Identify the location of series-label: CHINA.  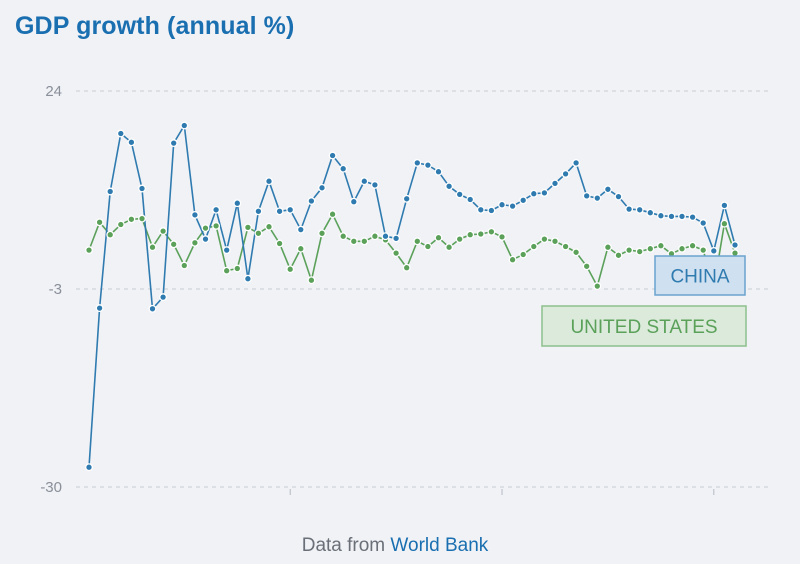
(699, 277).